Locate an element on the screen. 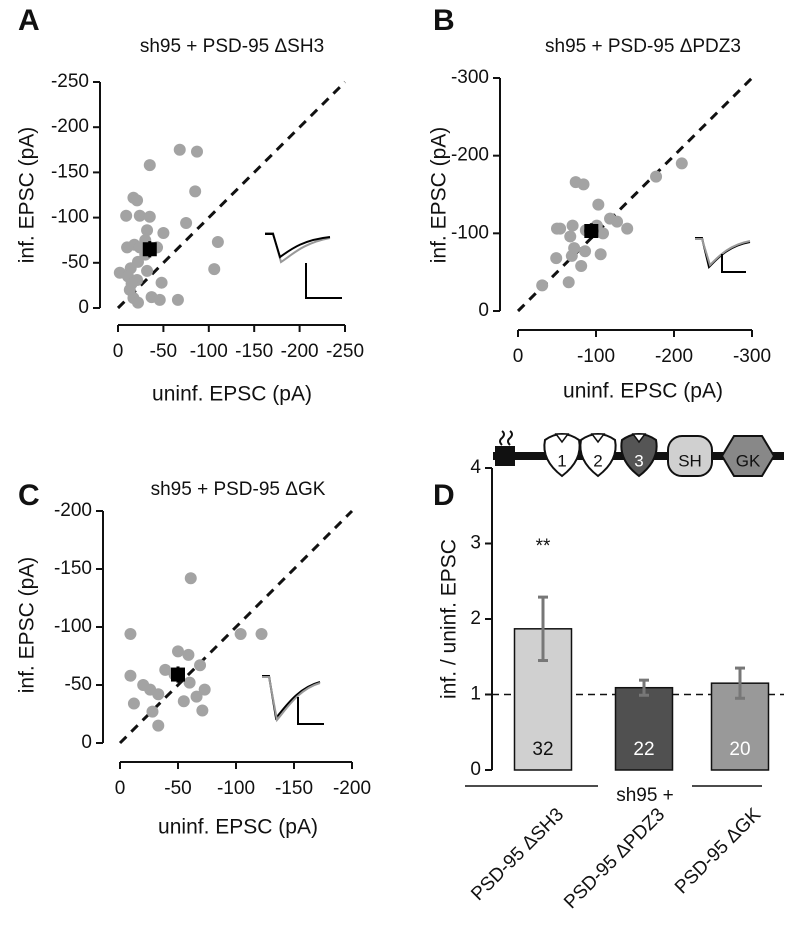 The image size is (788, 943). n-label: 32 is located at coordinates (542, 749).